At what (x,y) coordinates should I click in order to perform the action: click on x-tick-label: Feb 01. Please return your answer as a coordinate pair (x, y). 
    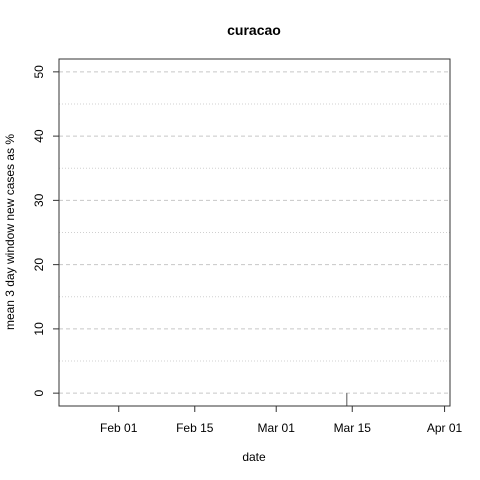
    Looking at the image, I should click on (119, 428).